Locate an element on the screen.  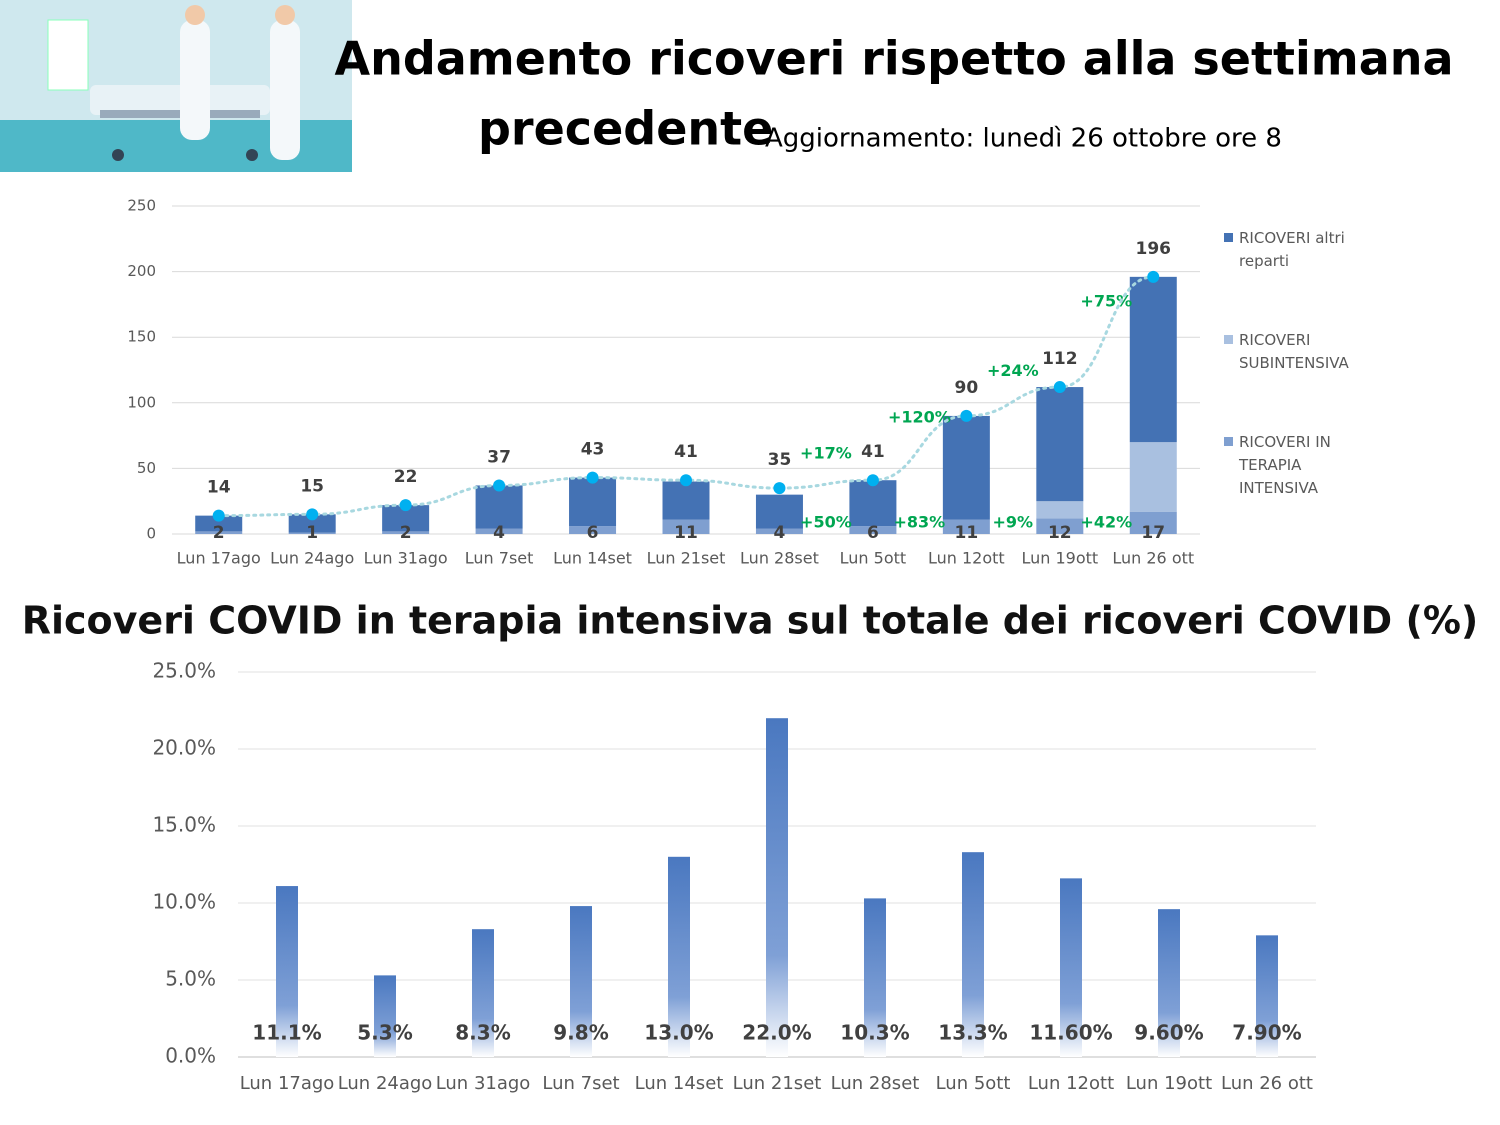
legend-label: RICOVERI SUBINTENSIVA is located at coordinates (1294, 351).